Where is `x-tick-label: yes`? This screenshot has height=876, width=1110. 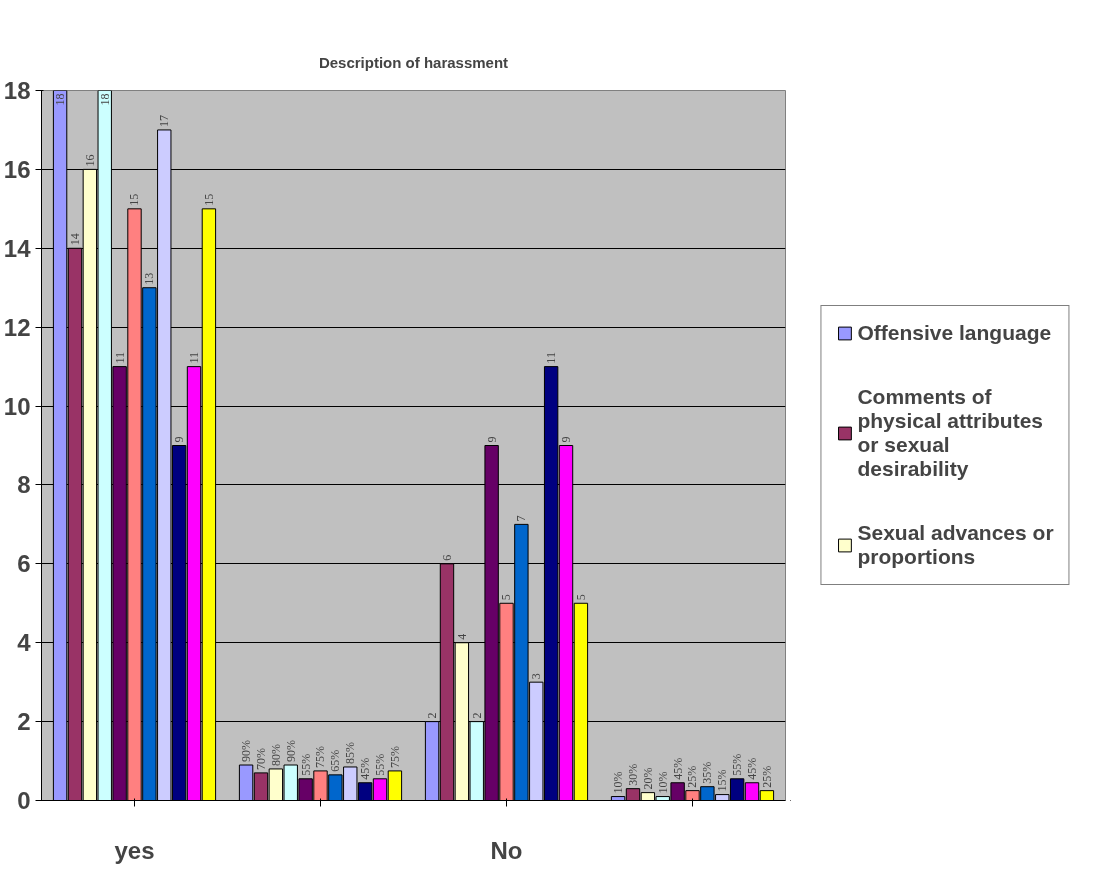
x-tick-label: yes is located at coordinates (134, 850).